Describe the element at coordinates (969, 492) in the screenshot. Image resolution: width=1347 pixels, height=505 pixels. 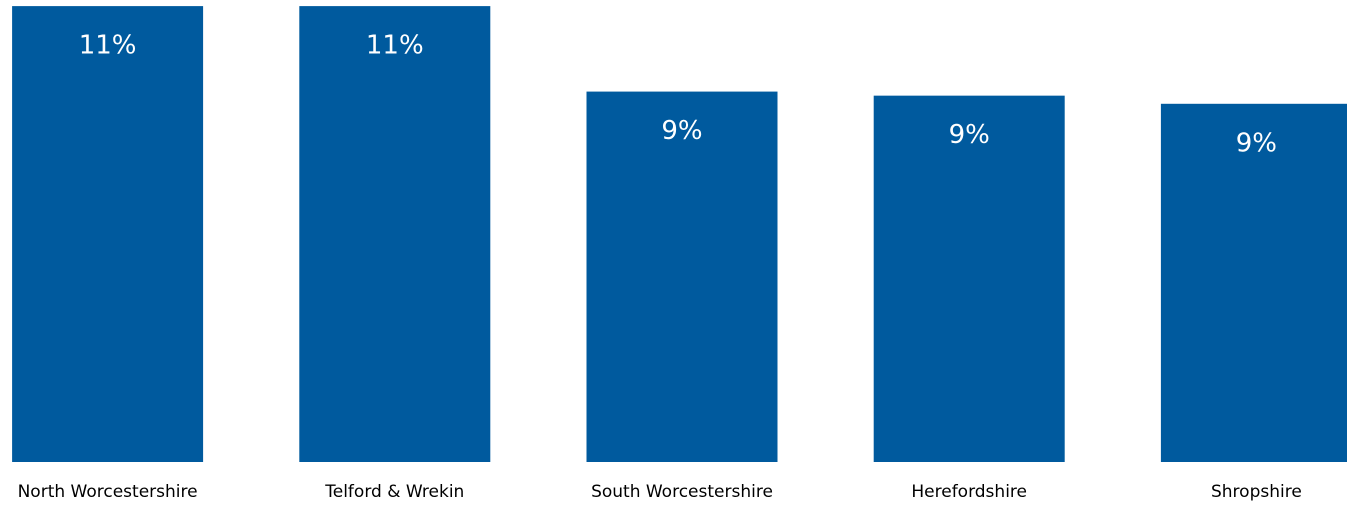
I see `x-tick-label: Herefordshire` at that location.